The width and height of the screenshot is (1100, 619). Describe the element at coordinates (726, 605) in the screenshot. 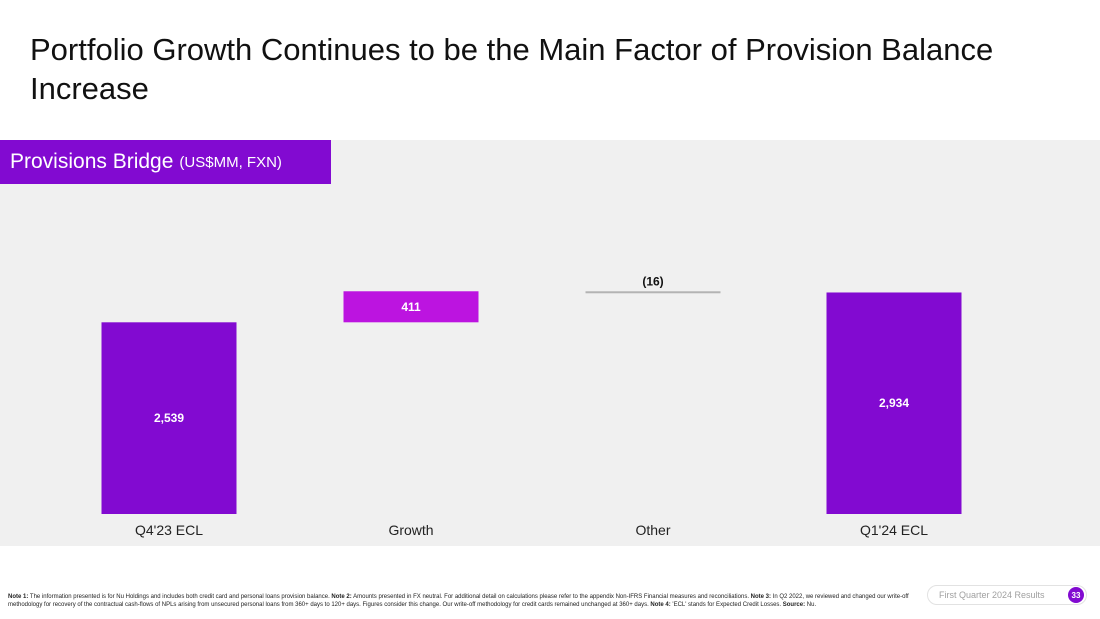

I see `footnote-text: 'ECL' stands for Expected Credit Losses.` at that location.